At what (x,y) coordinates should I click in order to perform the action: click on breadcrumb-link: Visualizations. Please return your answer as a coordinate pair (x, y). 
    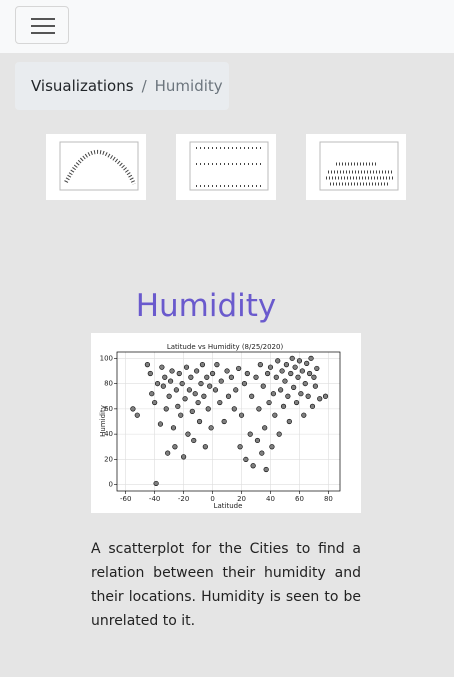
    Looking at the image, I should click on (82, 86).